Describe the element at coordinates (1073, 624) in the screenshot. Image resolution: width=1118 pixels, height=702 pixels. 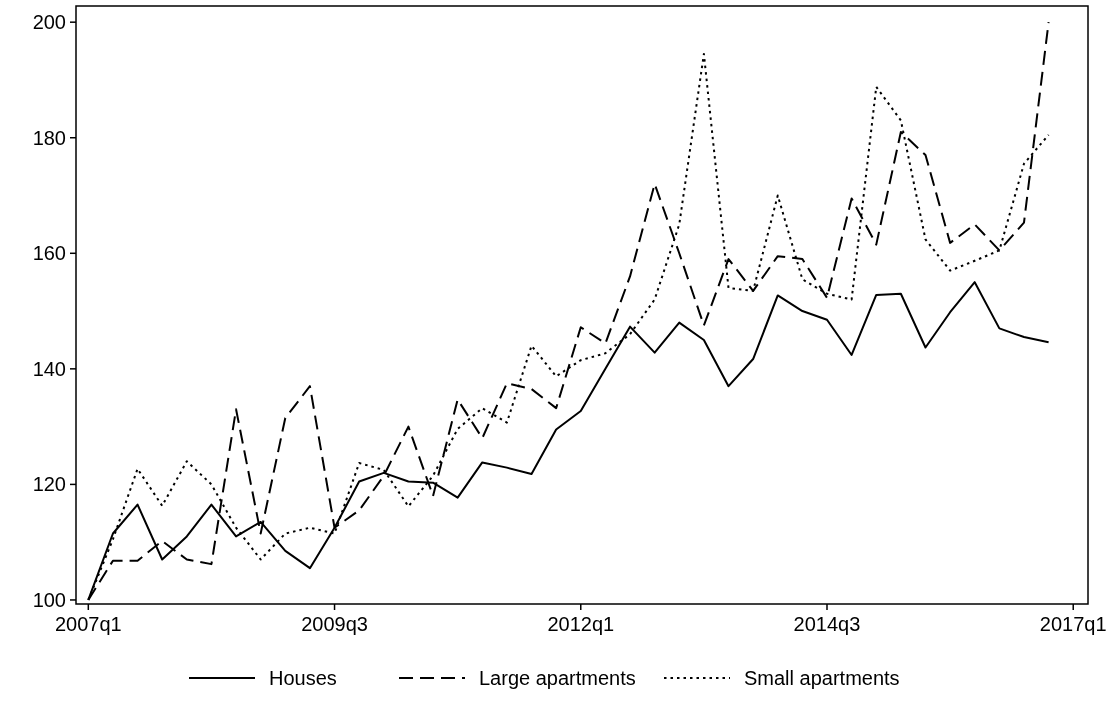
I see `x-tick-label: 2017q1` at that location.